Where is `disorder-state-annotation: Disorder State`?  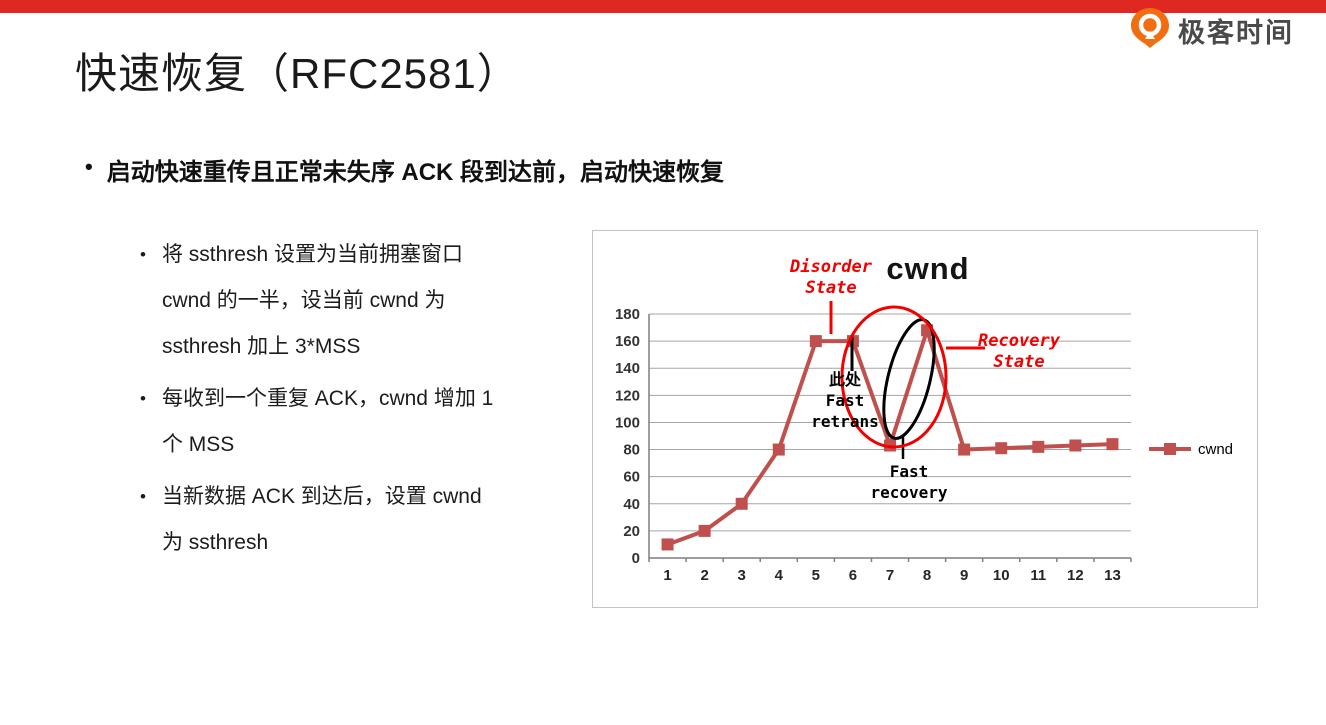 disorder-state-annotation: Disorder State is located at coordinates (831, 277).